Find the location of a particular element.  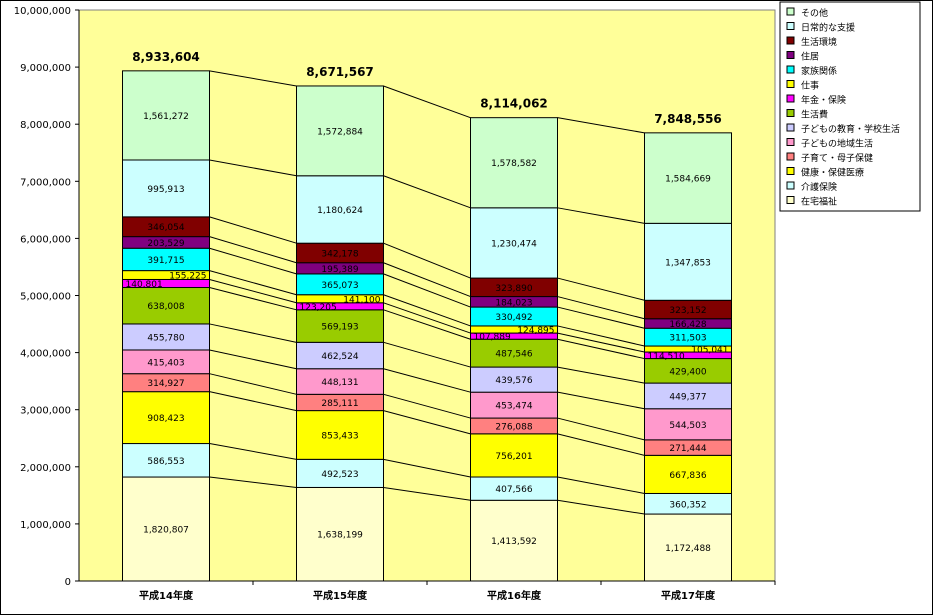

data-label: 1,413,592 is located at coordinates (514, 542).